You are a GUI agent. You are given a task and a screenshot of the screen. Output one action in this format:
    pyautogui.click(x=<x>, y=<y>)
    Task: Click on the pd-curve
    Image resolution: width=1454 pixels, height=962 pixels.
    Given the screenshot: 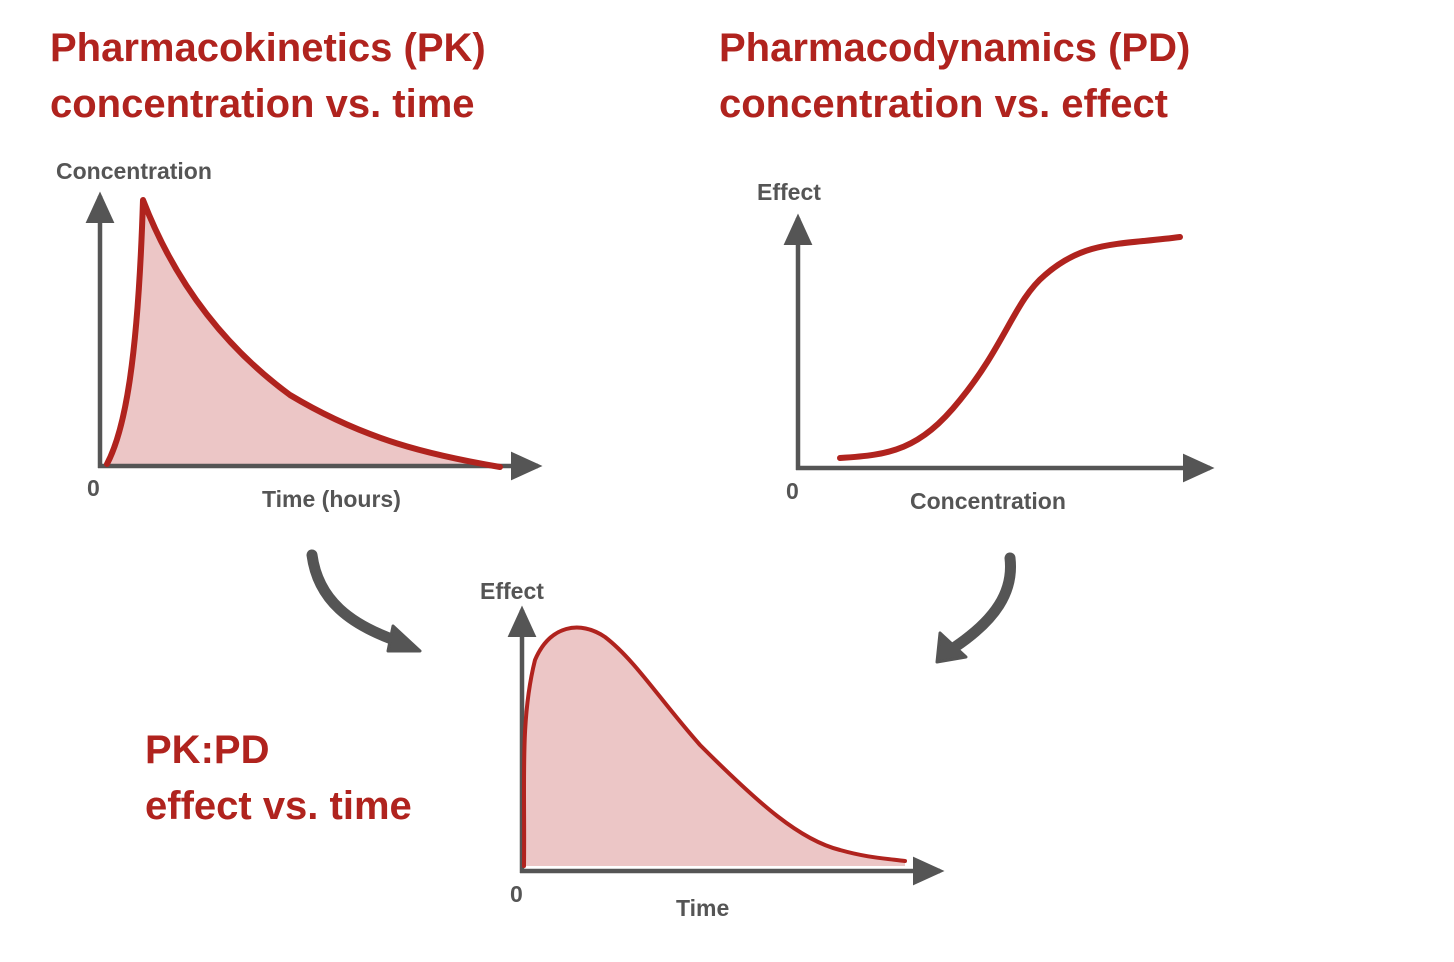 What is the action you would take?
    pyautogui.click(x=1010, y=347)
    